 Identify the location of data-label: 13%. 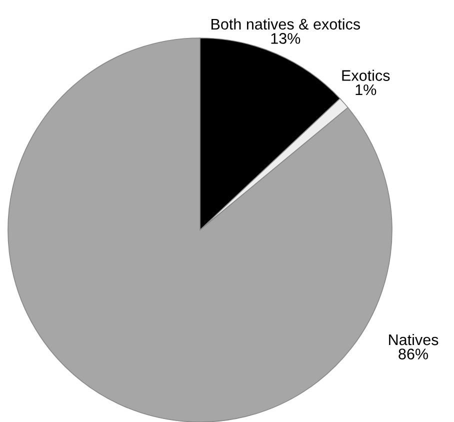
(285, 38).